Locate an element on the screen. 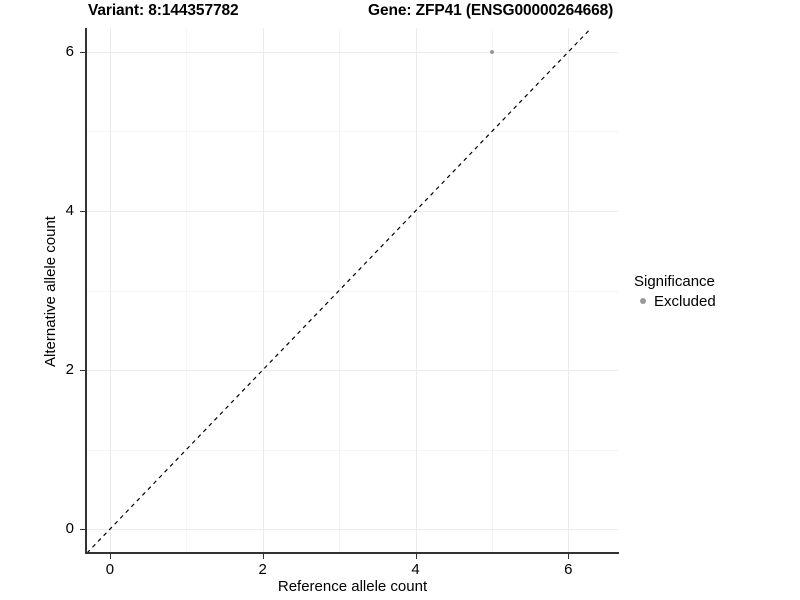  x-tick-label: 2 is located at coordinates (262, 569).